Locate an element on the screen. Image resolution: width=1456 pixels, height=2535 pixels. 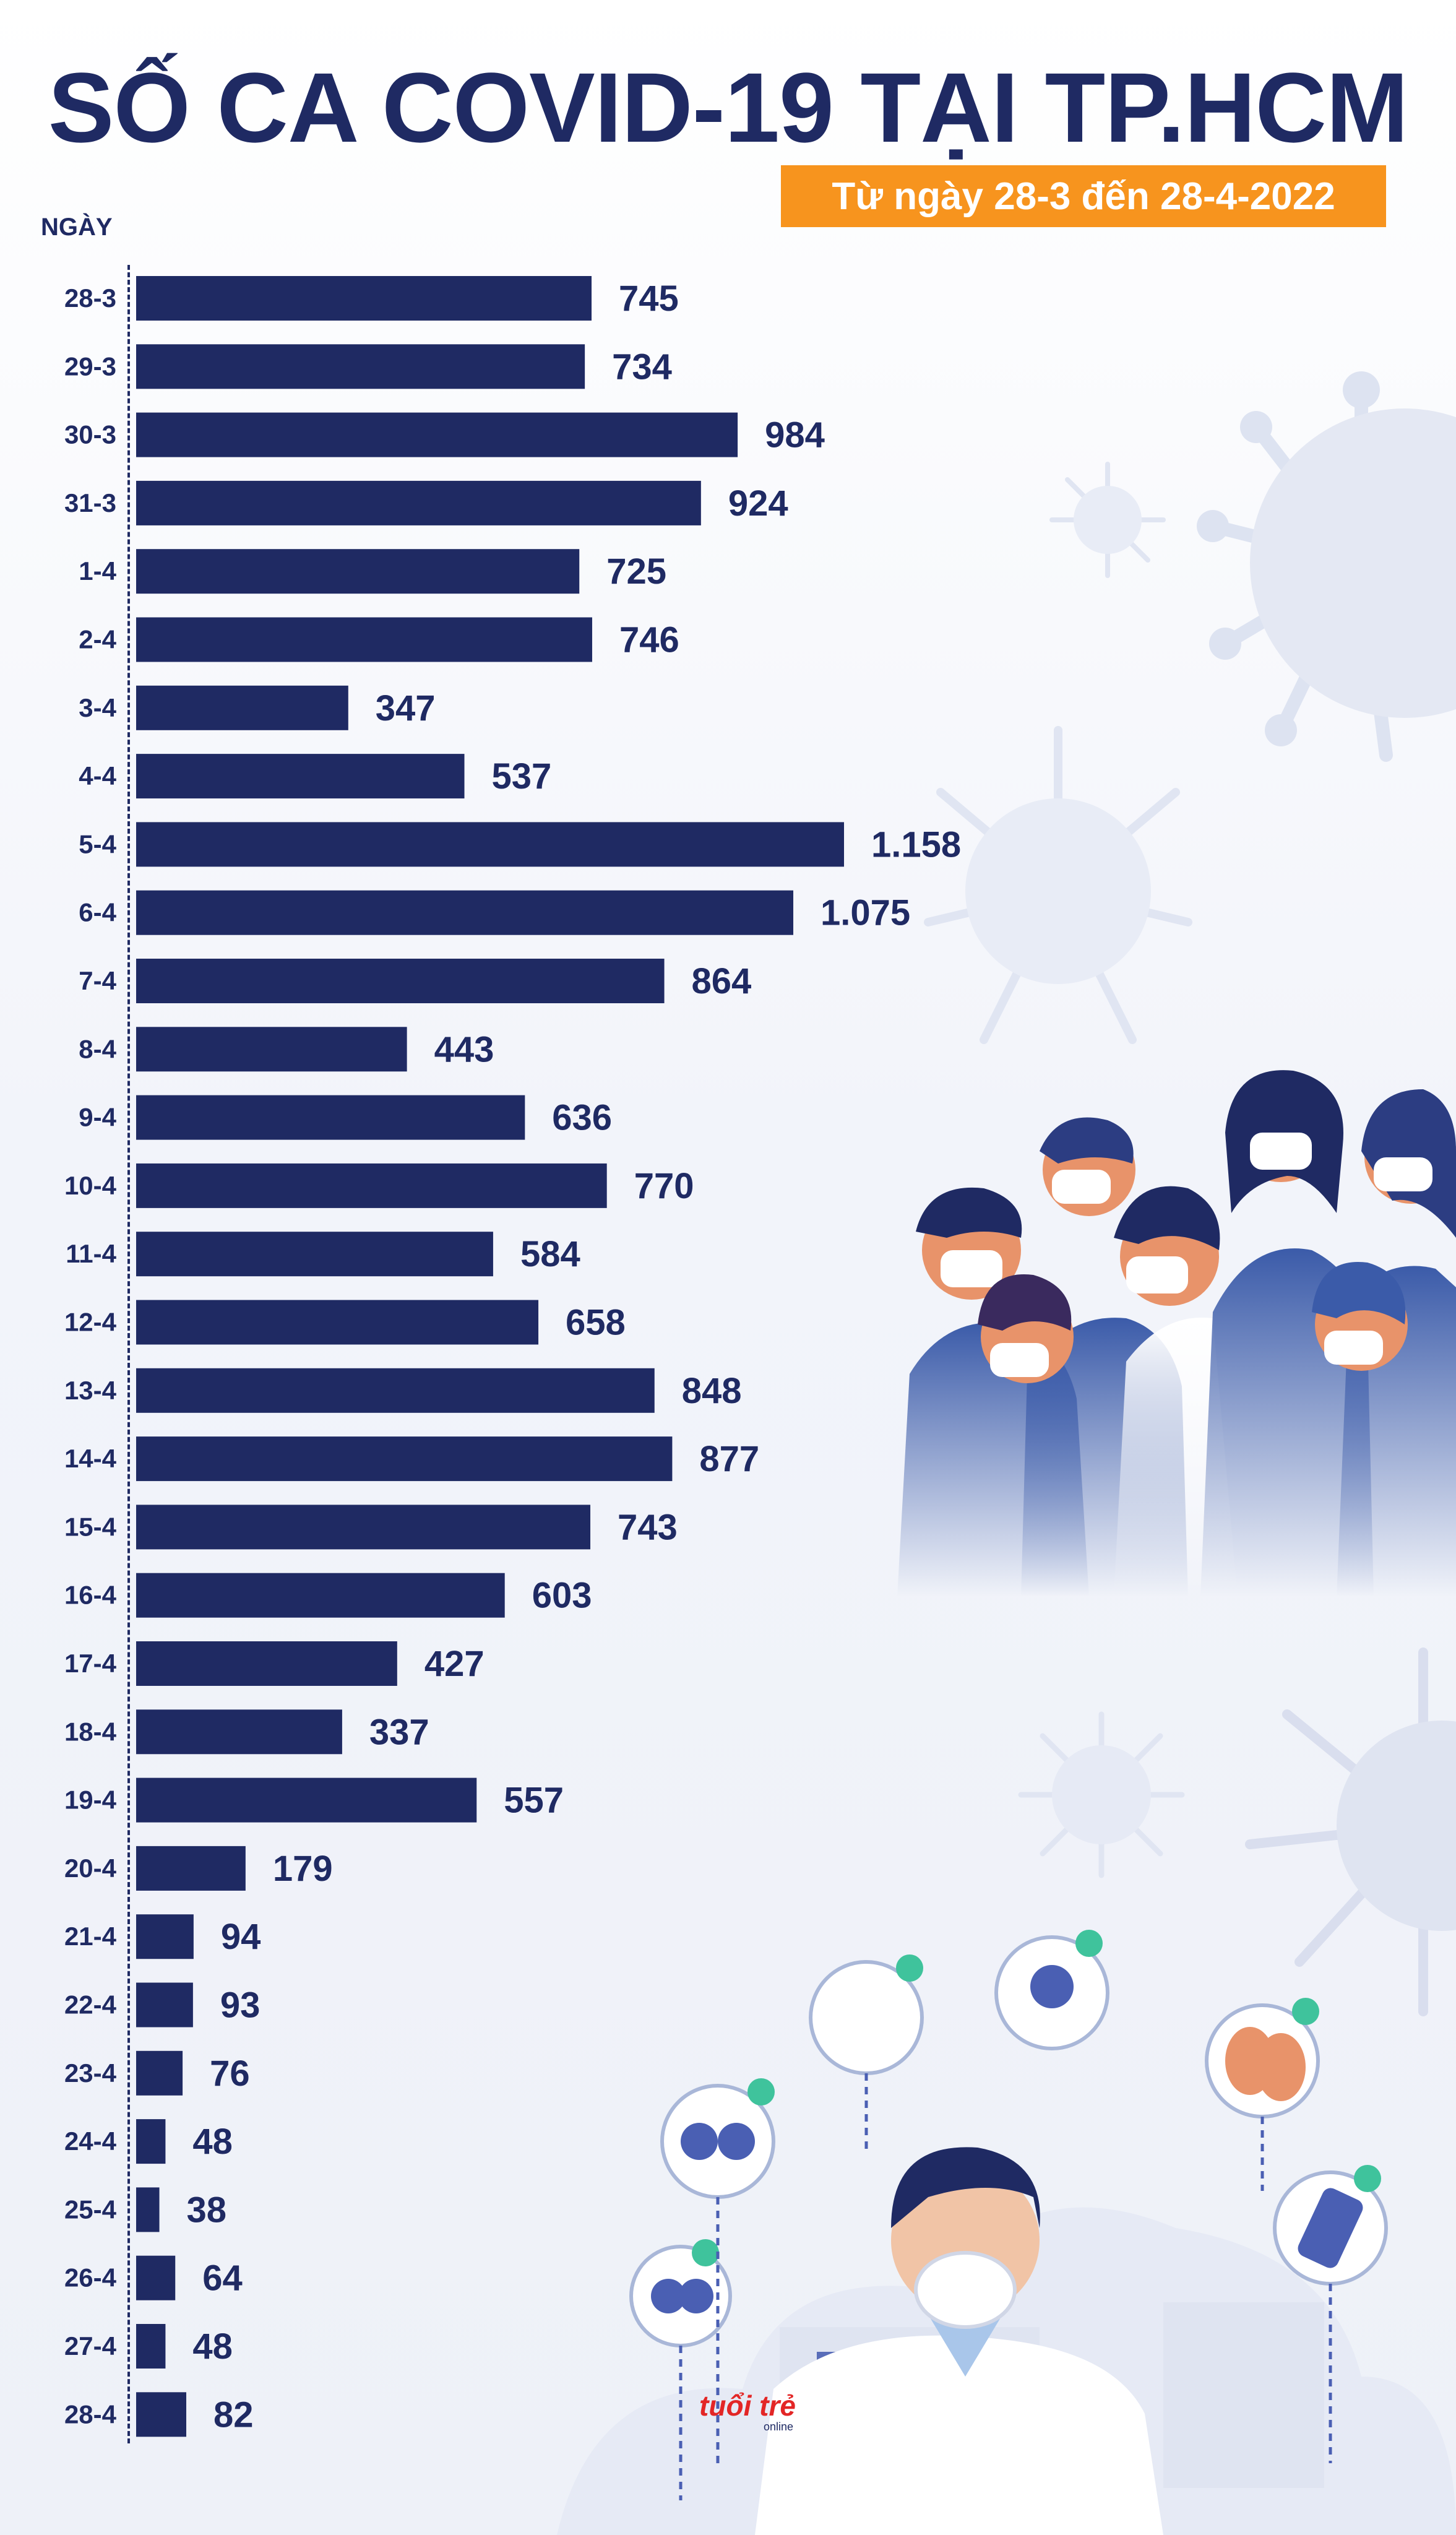
category-label: 7-4 is located at coordinates (97, 980).